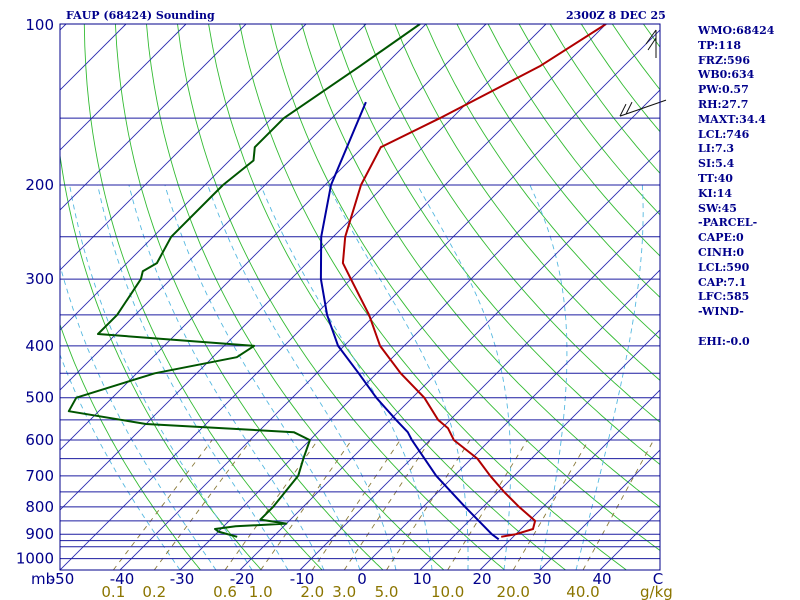 The width and height of the screenshot is (800, 600). What do you see at coordinates (723, 90) in the screenshot?
I see `index-pw: PW:0.57` at bounding box center [723, 90].